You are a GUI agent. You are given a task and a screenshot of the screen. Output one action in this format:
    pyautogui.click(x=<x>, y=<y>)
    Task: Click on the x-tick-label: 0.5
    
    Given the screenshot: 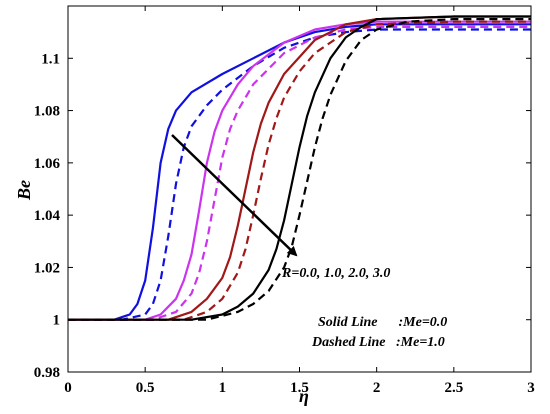 What is the action you would take?
    pyautogui.click(x=145, y=388)
    